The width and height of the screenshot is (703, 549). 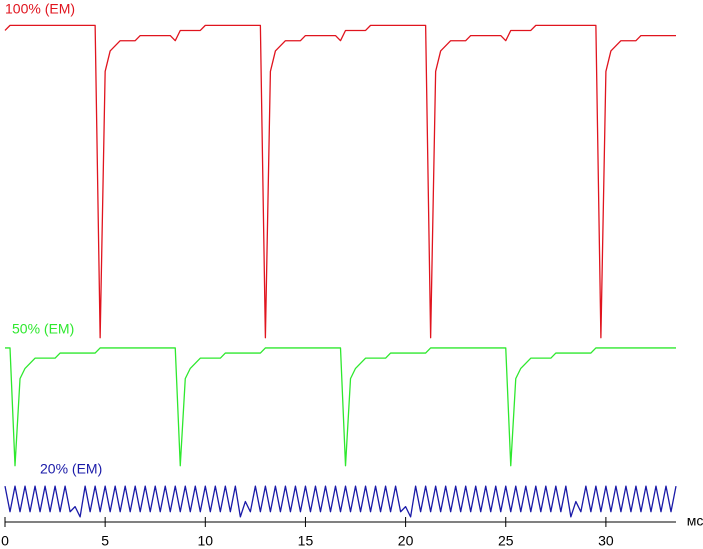 What do you see at coordinates (40, 9) in the screenshot?
I see `legend-label: 100% (ЕМ)` at bounding box center [40, 9].